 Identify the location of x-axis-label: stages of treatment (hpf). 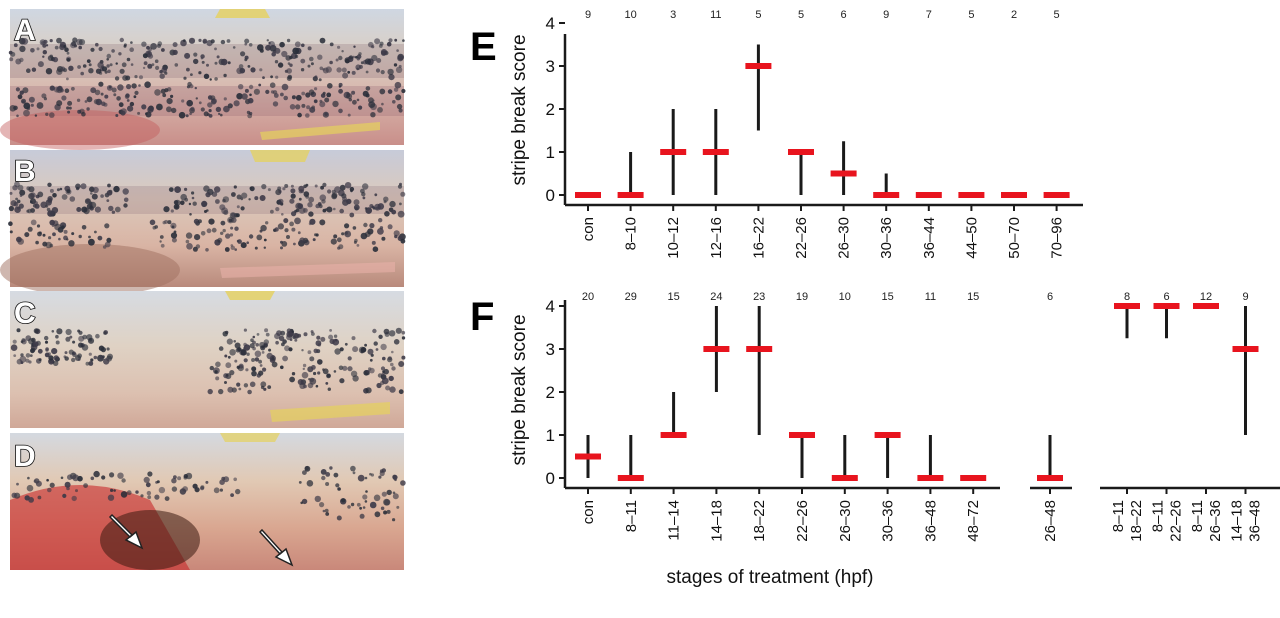
(770, 577).